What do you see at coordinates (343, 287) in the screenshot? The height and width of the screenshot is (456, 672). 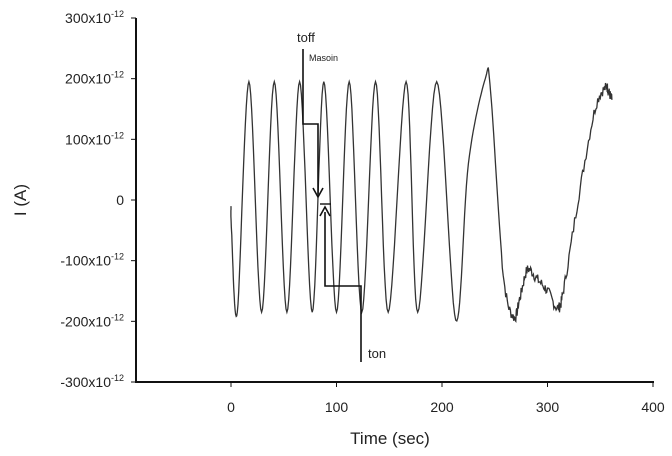 I see `ton-arrow-line` at bounding box center [343, 287].